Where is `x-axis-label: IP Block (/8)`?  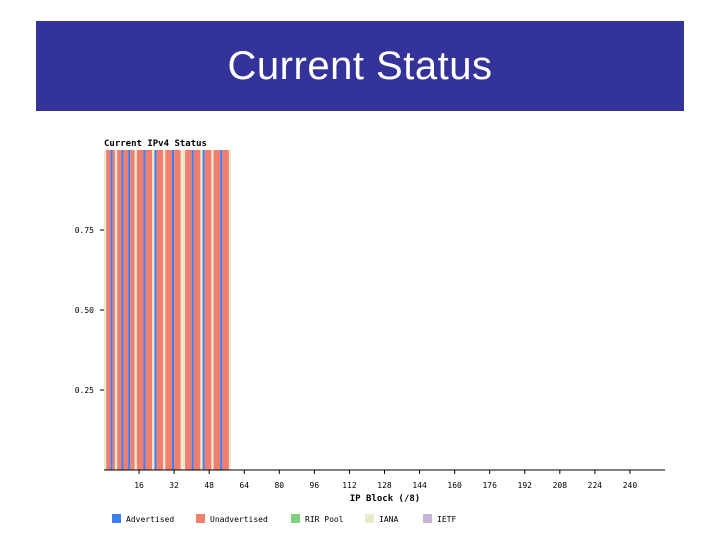 x-axis-label: IP Block (/8) is located at coordinates (385, 499).